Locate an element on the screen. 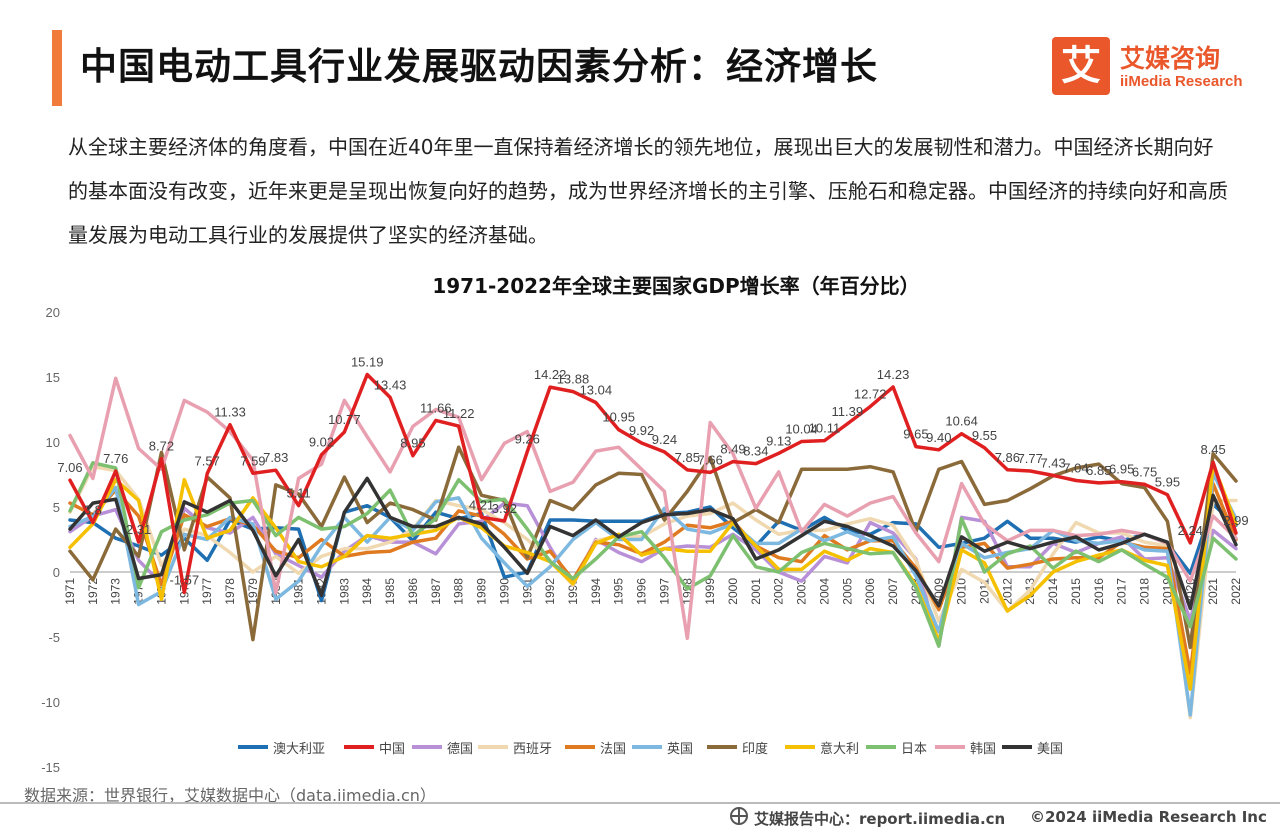 The image size is (1280, 832). legend-item: 西班牙 is located at coordinates (515, 747).